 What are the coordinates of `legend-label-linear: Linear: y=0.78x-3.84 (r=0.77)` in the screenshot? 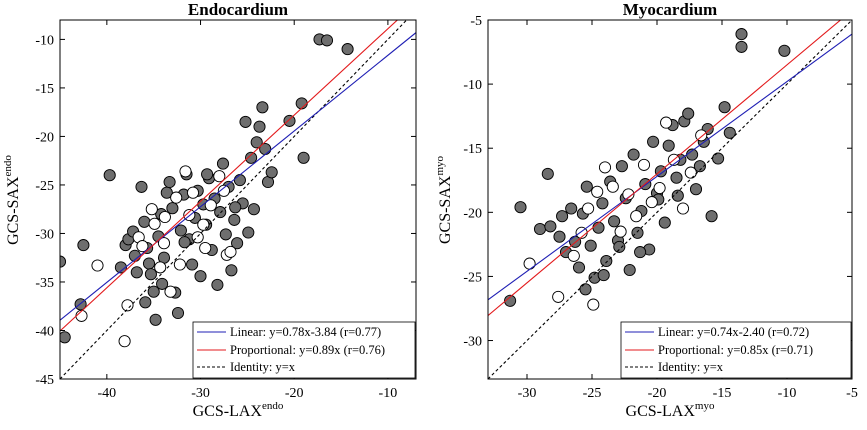 It's located at (305, 332).